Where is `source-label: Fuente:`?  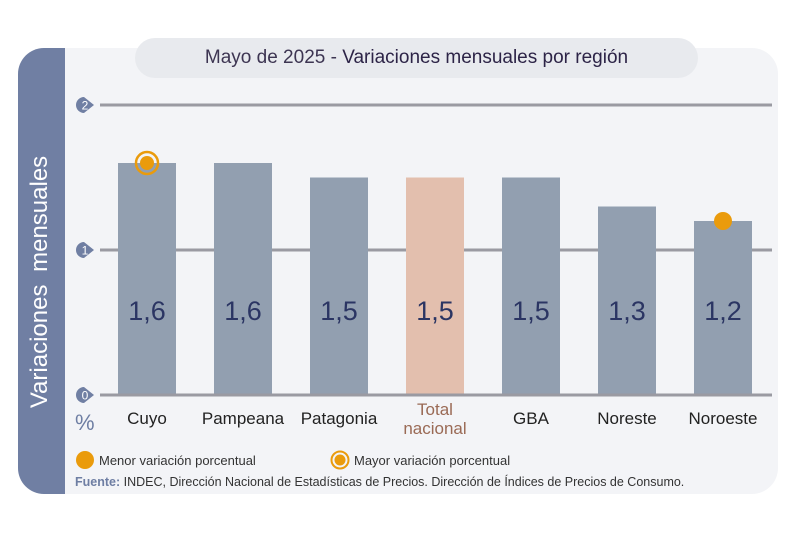
source-label: Fuente: is located at coordinates (98, 482).